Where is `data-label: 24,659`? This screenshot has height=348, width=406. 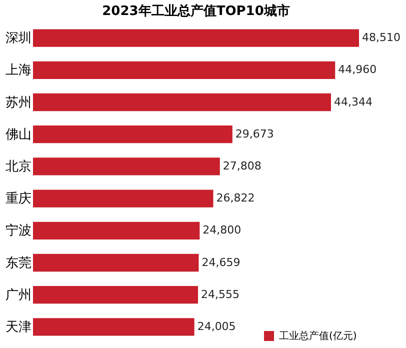
data-label: 24,659 is located at coordinates (221, 262).